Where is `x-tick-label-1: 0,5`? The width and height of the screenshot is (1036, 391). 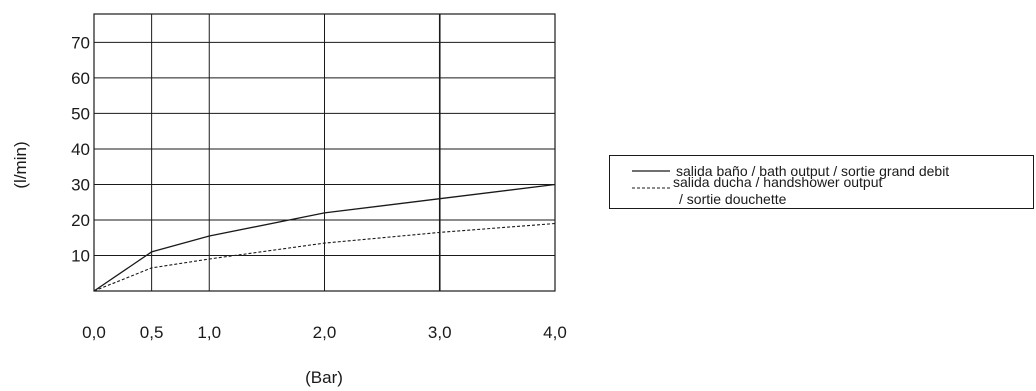 x-tick-label-1: 0,5 is located at coordinates (152, 332).